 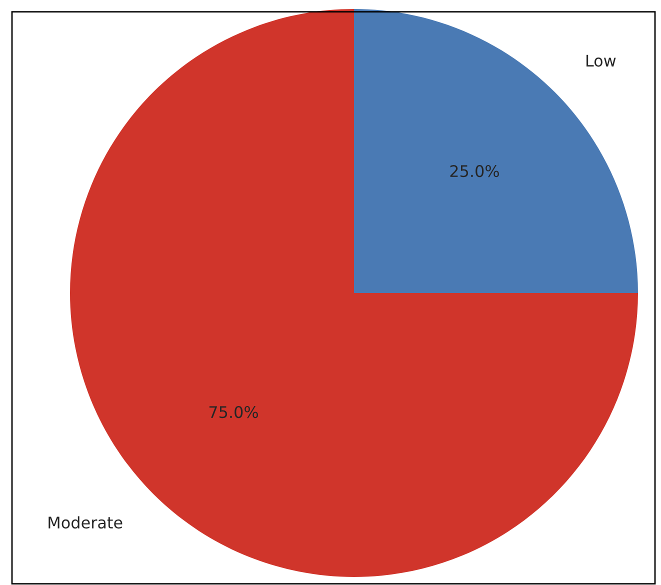 What do you see at coordinates (85, 522) in the screenshot?
I see `slice-label: Moderate` at bounding box center [85, 522].